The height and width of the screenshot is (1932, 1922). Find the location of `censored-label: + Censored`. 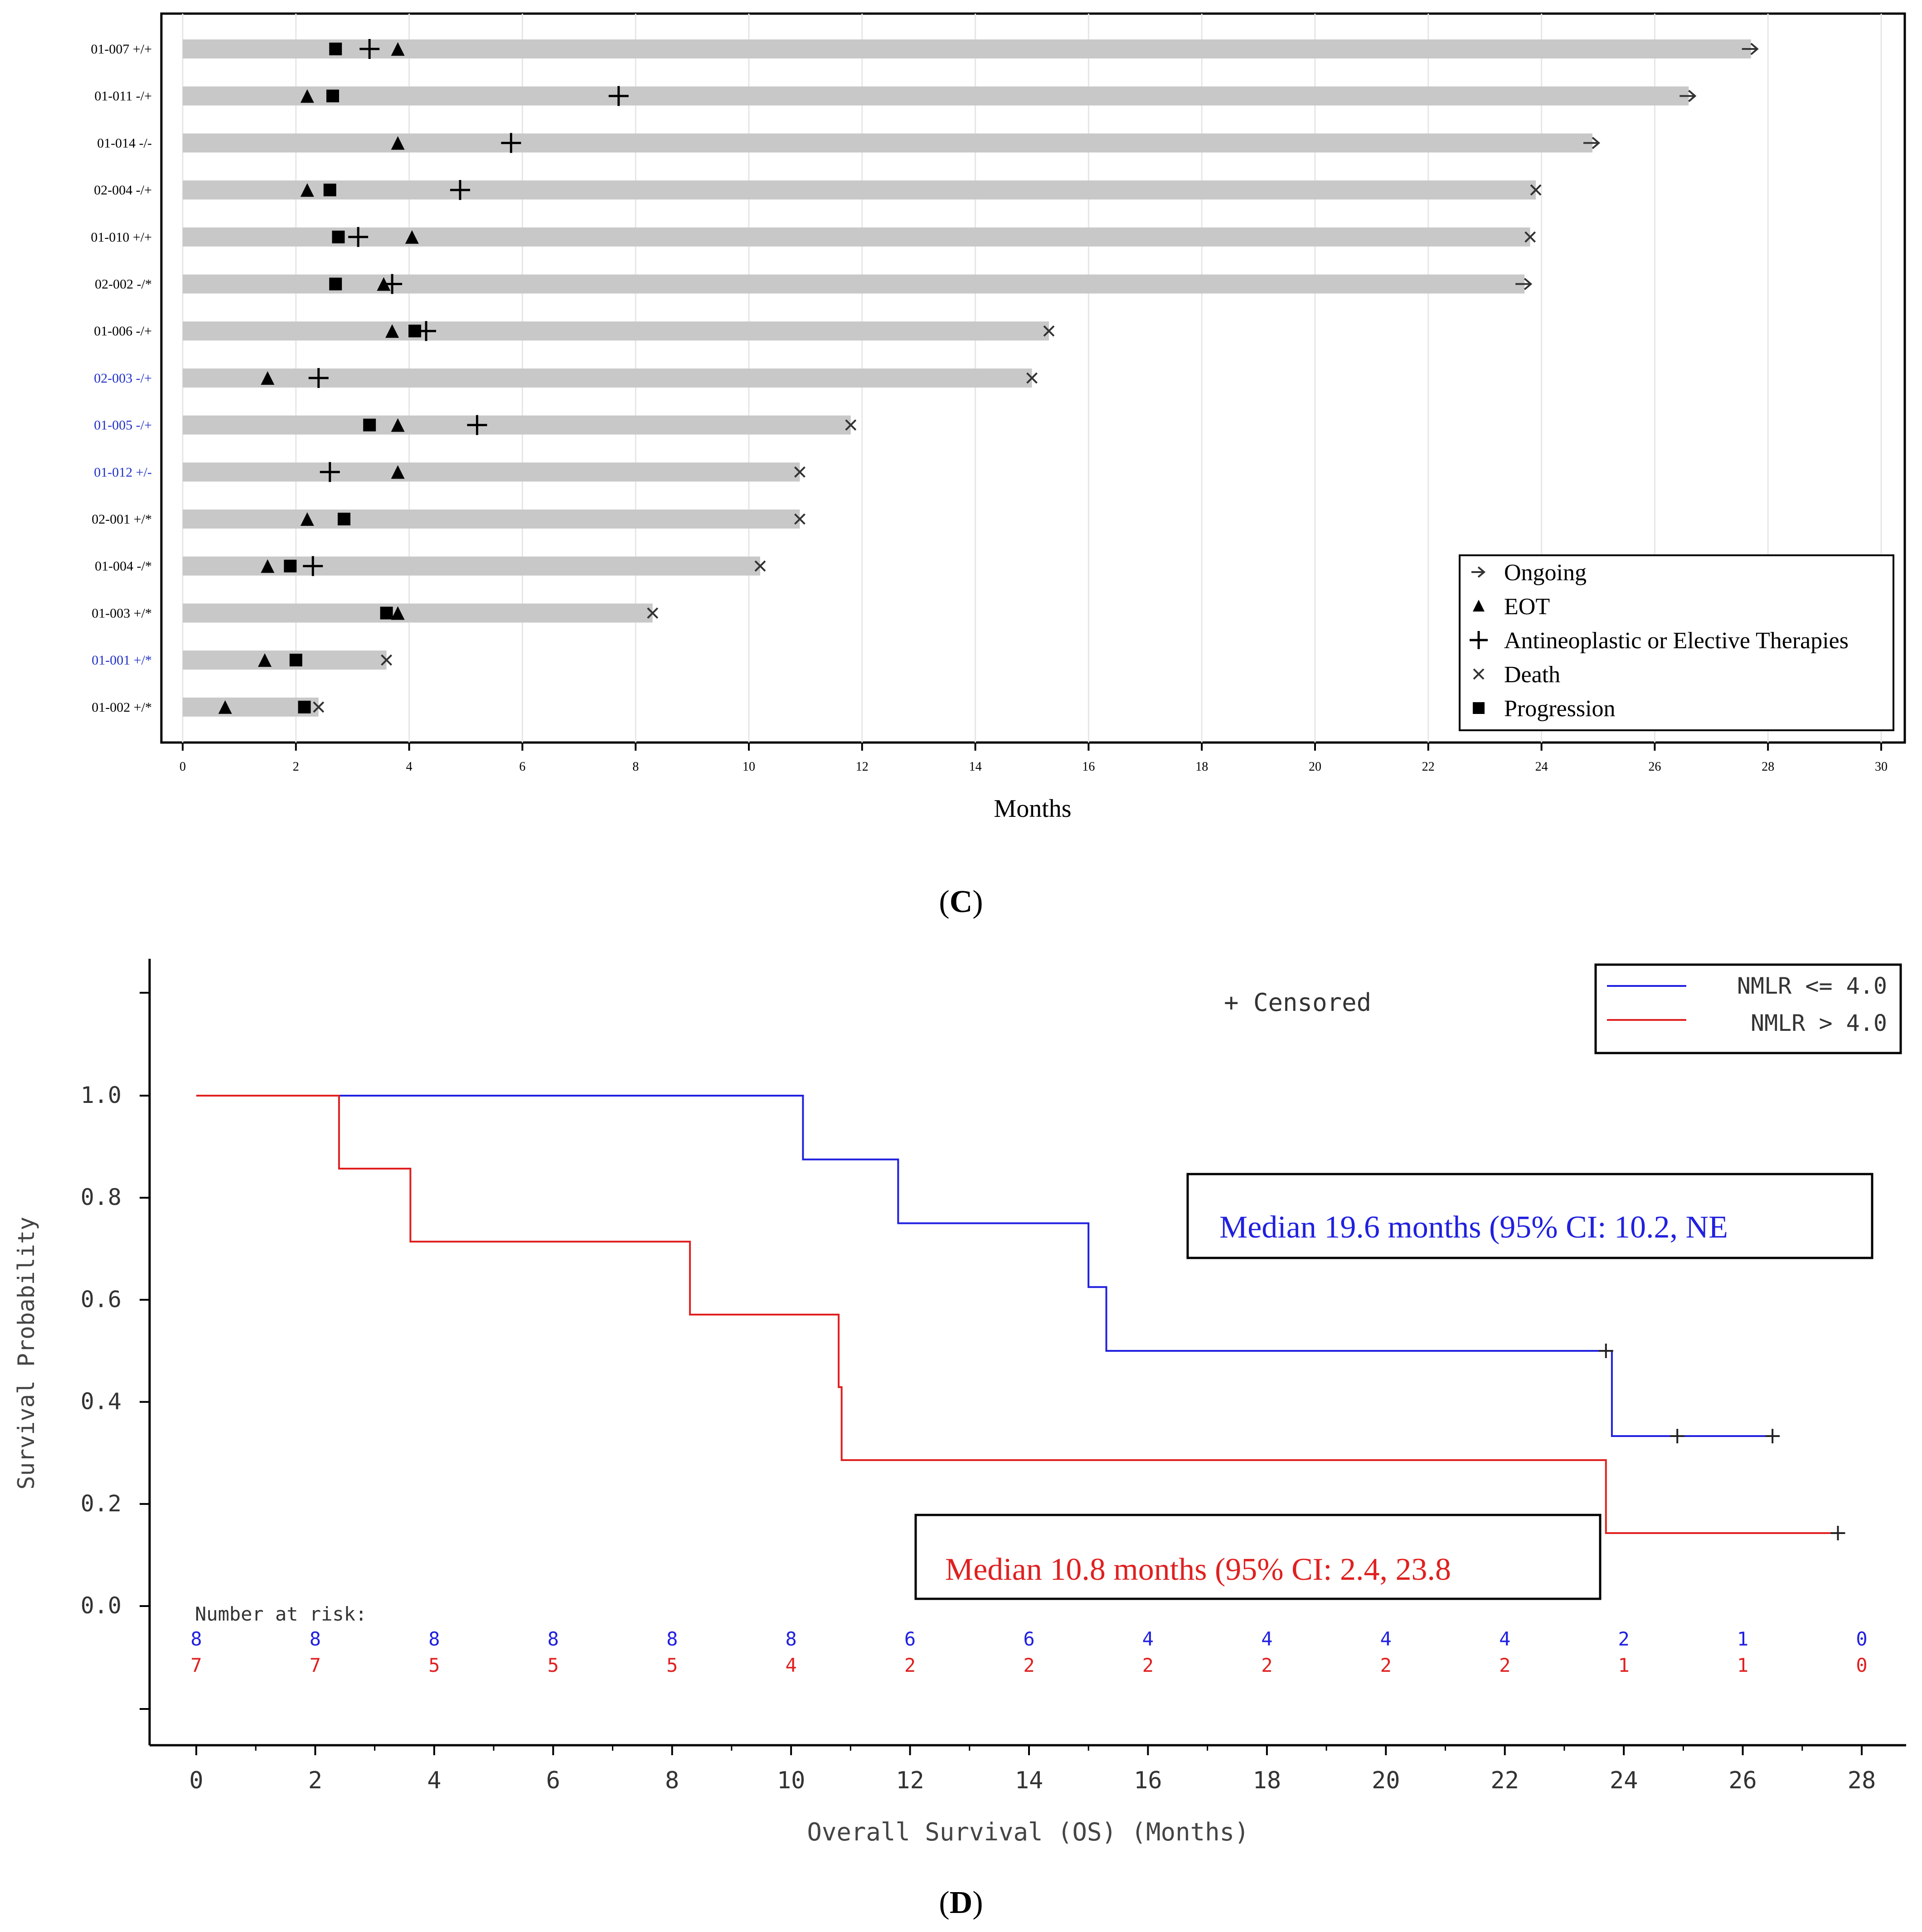

censored-label: + Censored is located at coordinates (1297, 1002).